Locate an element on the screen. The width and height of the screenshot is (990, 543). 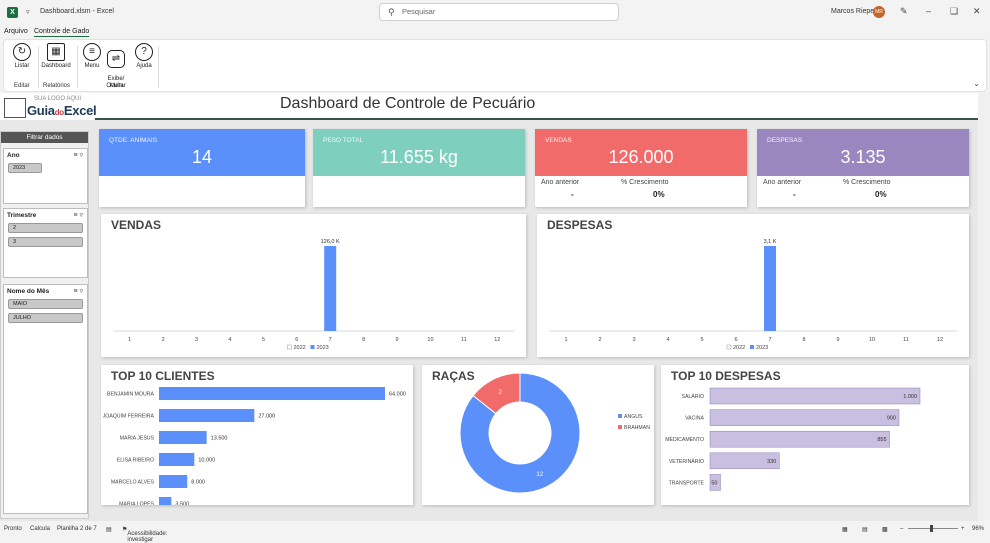
menu-label: Menu is located at coordinates (92, 66).